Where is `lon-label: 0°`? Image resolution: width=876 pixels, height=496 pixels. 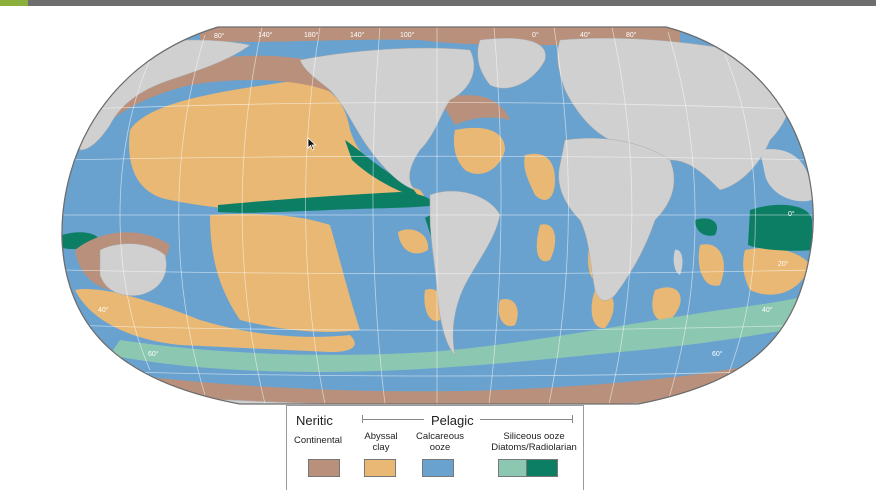
lon-label: 0° is located at coordinates (535, 35).